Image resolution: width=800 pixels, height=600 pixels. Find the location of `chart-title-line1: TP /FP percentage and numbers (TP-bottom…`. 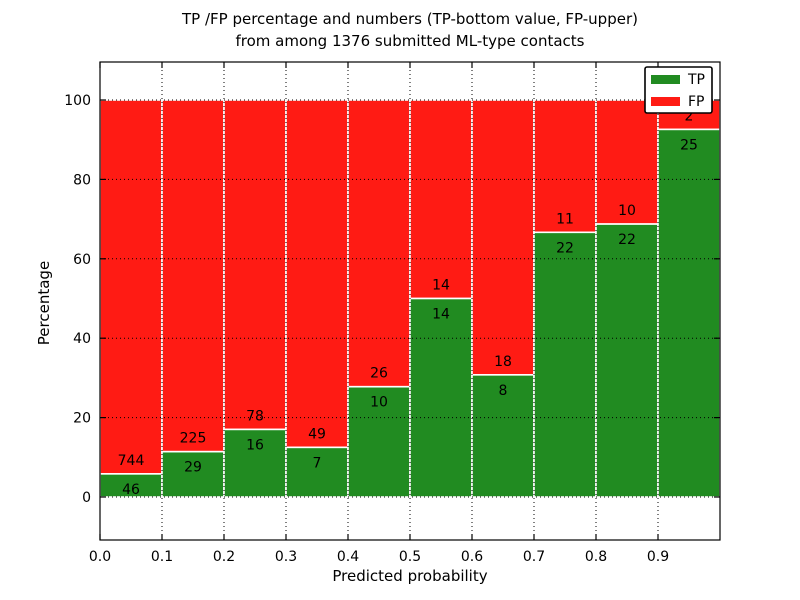

chart-title-line1: TP /FP percentage and numbers (TP-bottom… is located at coordinates (410, 19).